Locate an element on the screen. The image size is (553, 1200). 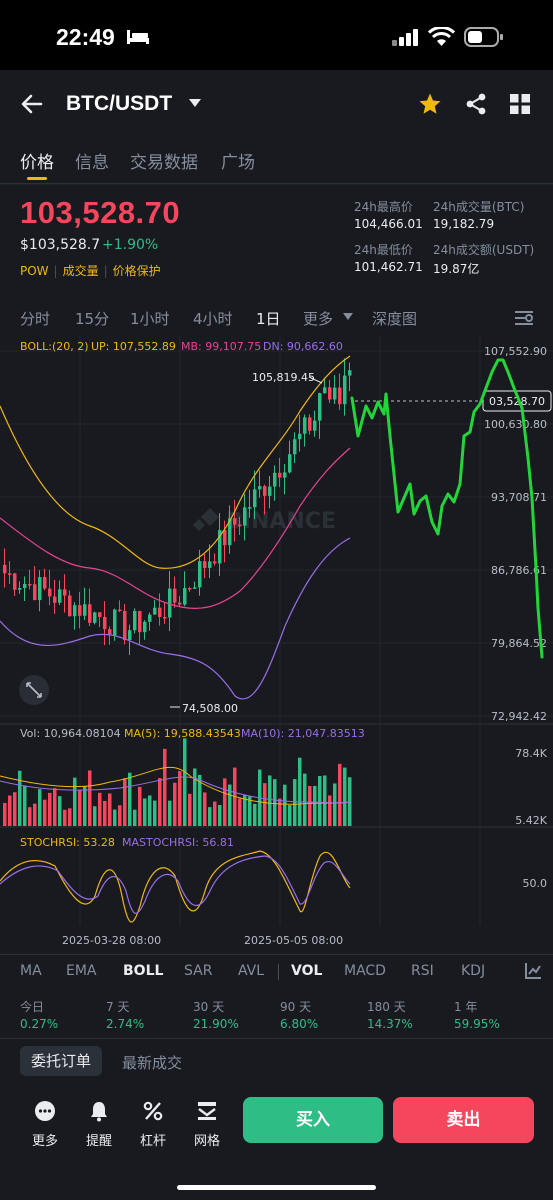
expand-icon is located at coordinates (34, 690).